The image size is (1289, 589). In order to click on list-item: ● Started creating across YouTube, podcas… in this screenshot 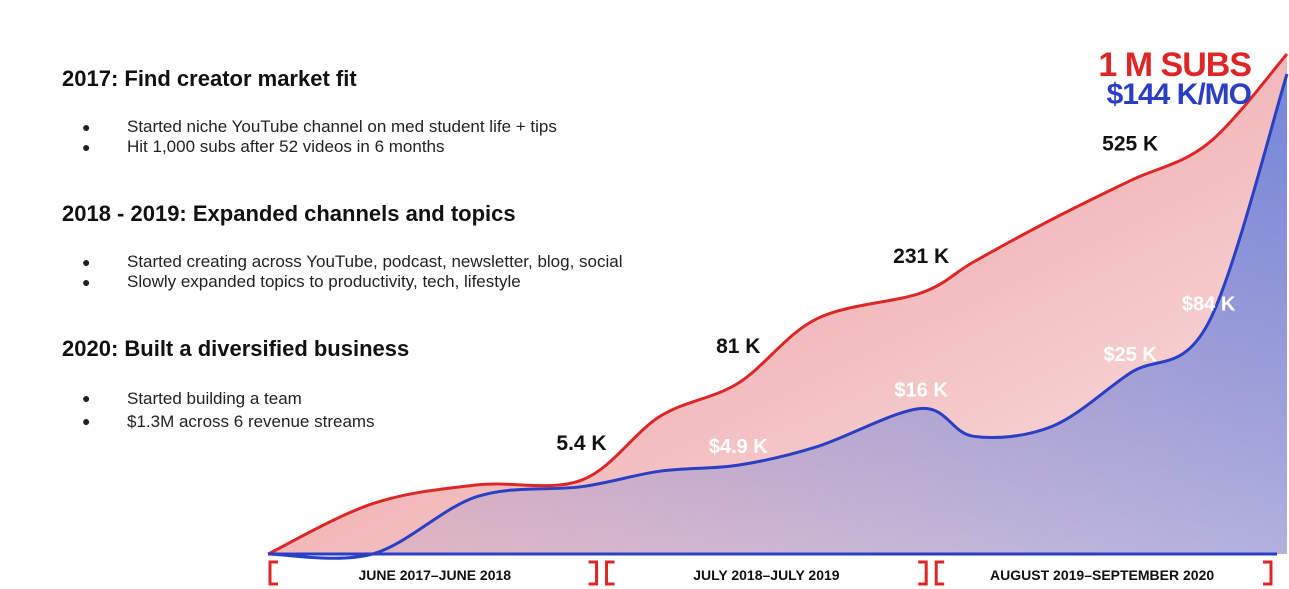, I will do `click(342, 262)`.